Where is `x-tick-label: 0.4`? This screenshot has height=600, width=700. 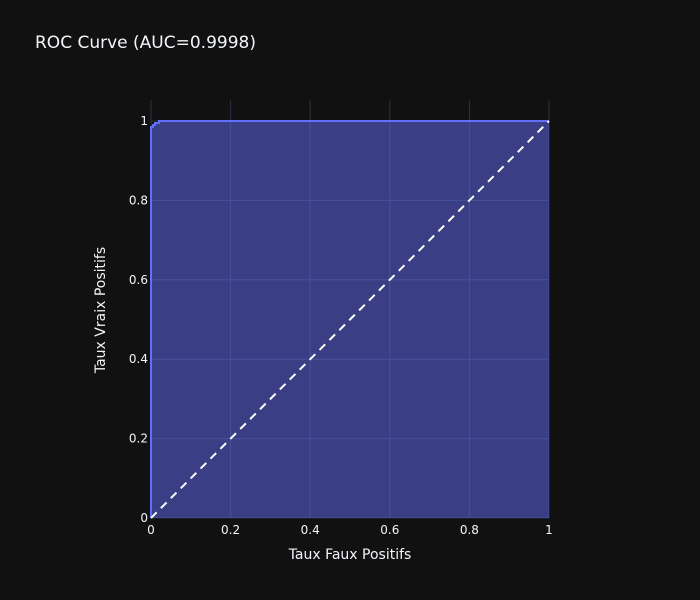
x-tick-label: 0.4 is located at coordinates (310, 530).